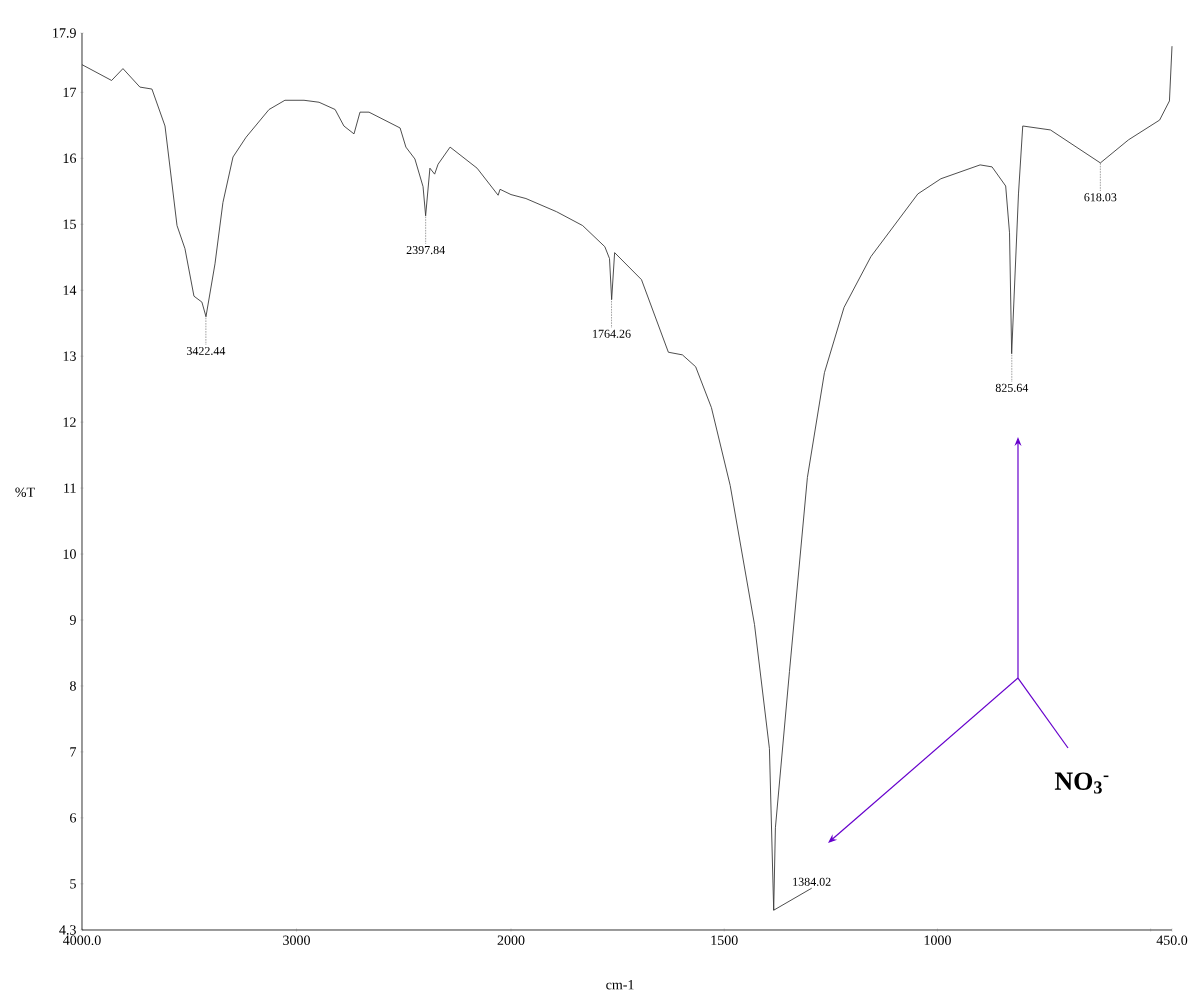  I want to click on annotation: 618.03, so click(1100, 197).